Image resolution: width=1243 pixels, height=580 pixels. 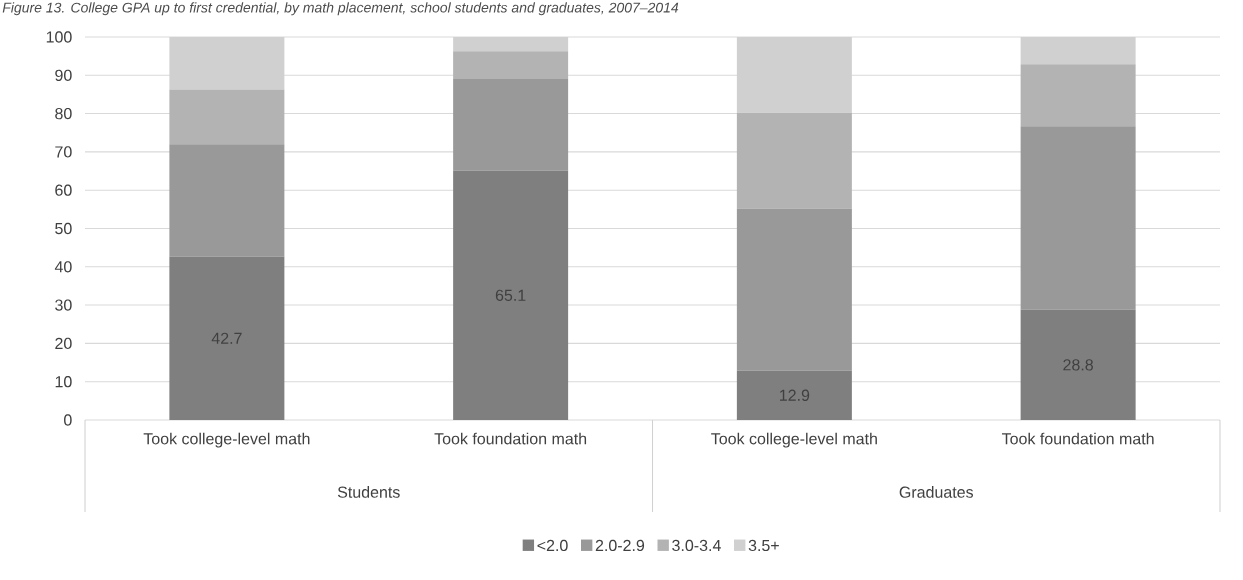 I want to click on y-tick-label: 30, so click(x=63, y=305).